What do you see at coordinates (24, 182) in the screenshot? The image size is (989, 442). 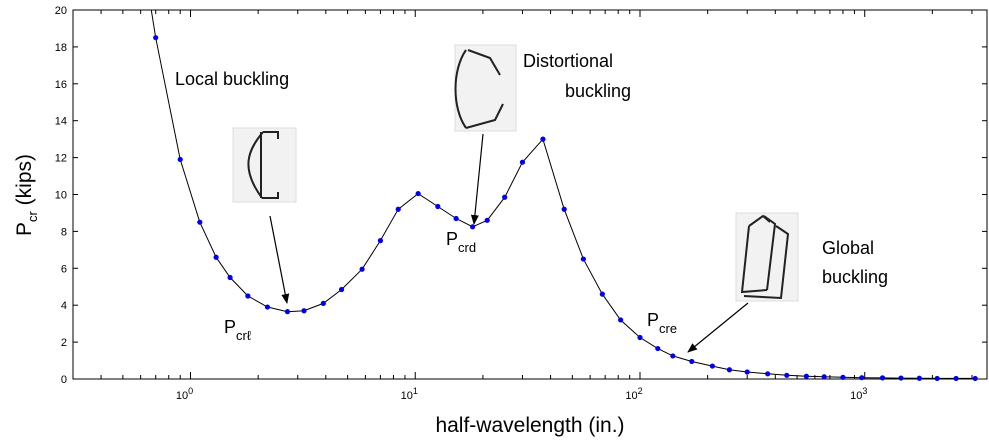 I see `y-axis-title-rest: (kips)` at bounding box center [24, 182].